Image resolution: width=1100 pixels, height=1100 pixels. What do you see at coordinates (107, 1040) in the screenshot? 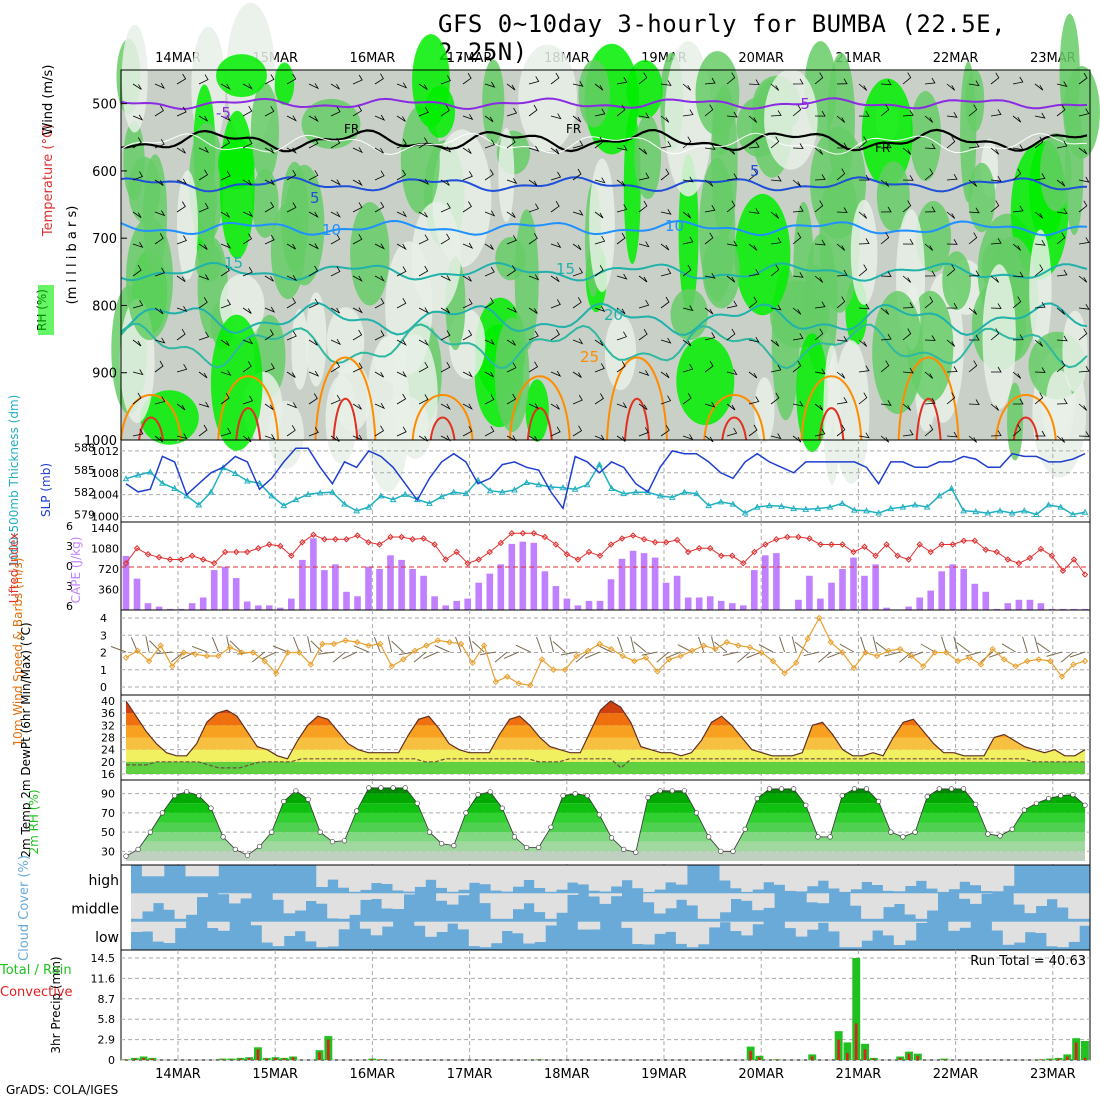
I see `precip-tick: 2.9` at bounding box center [107, 1040].